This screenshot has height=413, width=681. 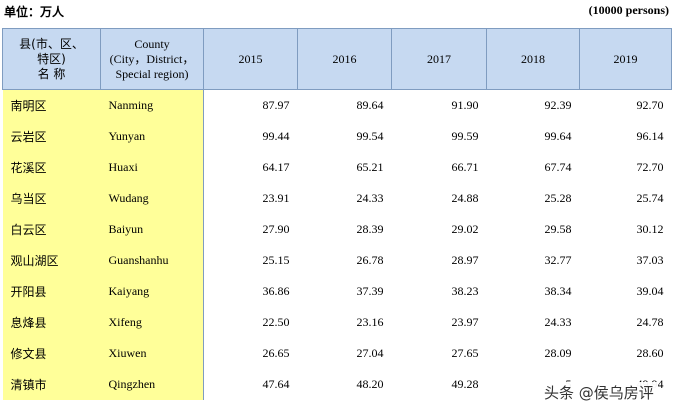 I want to click on cell-value: 37.03, so click(x=650, y=260).